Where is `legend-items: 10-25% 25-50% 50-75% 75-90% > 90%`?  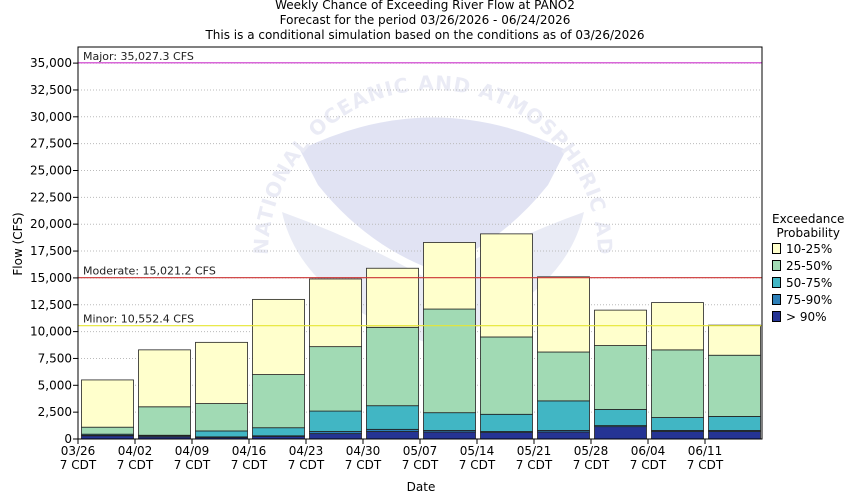 legend-items: 10-25% 25-50% 50-75% 75-90% > 90% is located at coordinates (808, 282).